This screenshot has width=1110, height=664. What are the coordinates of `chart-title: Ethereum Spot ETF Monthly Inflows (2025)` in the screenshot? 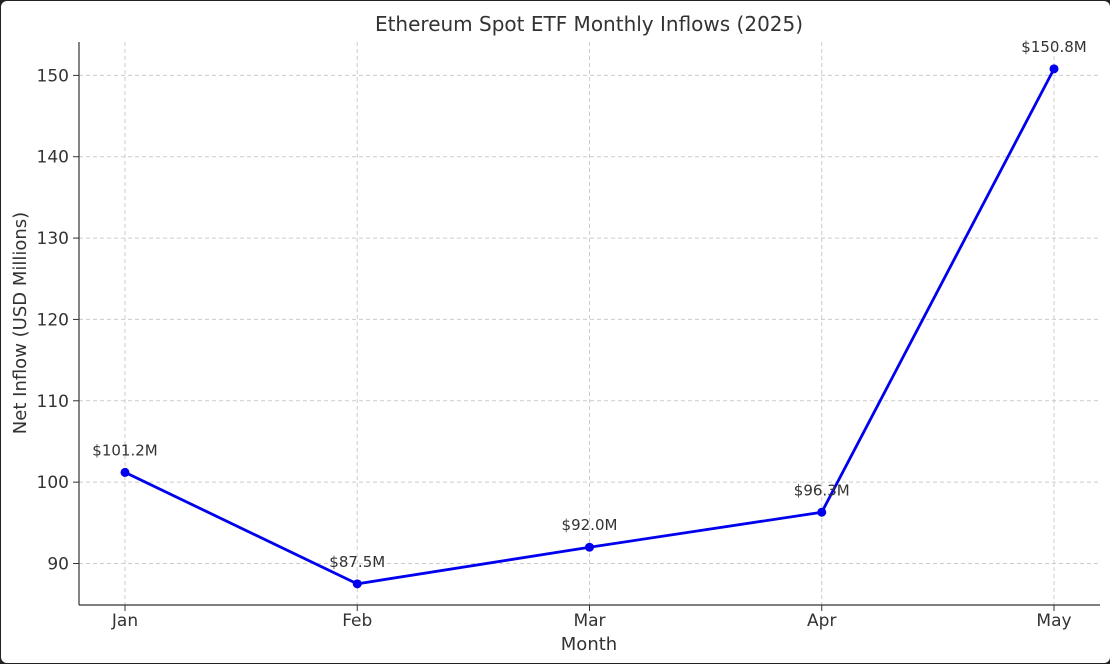 It's located at (589, 24).